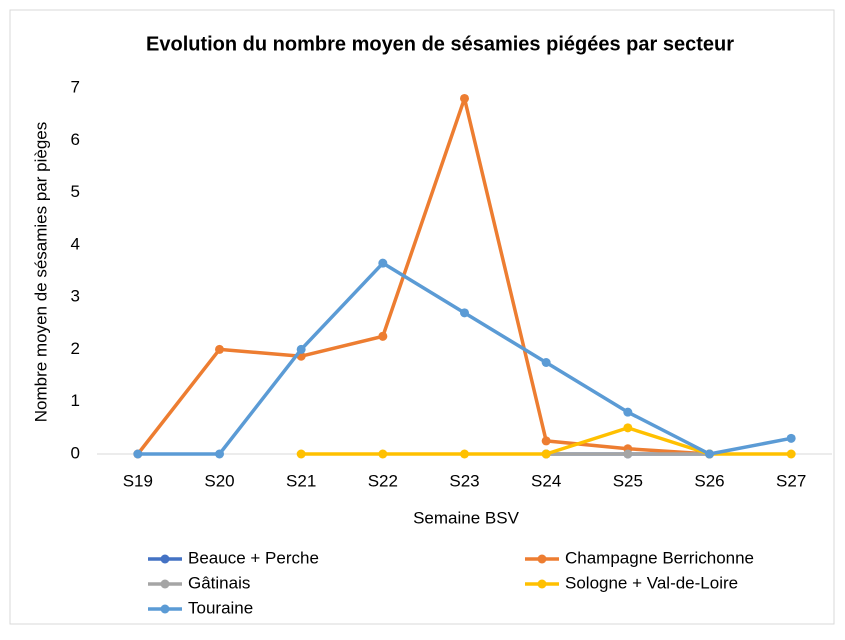  What do you see at coordinates (301, 480) in the screenshot?
I see `x-tick-label: S21` at bounding box center [301, 480].